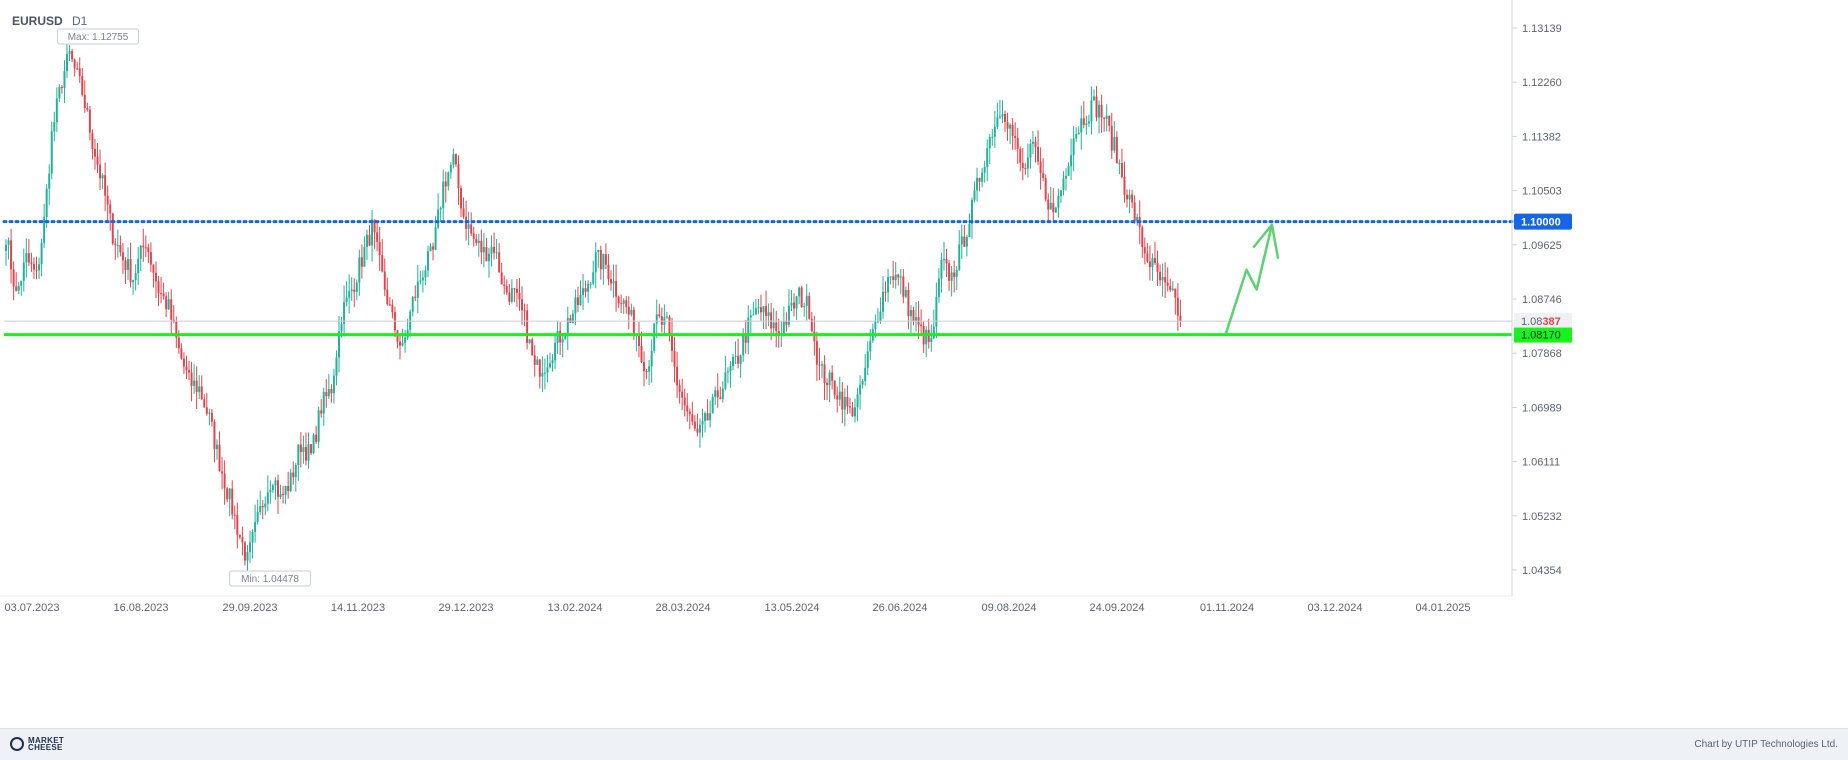  I want to click on brand-logo: MARKET CHEESE, so click(37, 744).